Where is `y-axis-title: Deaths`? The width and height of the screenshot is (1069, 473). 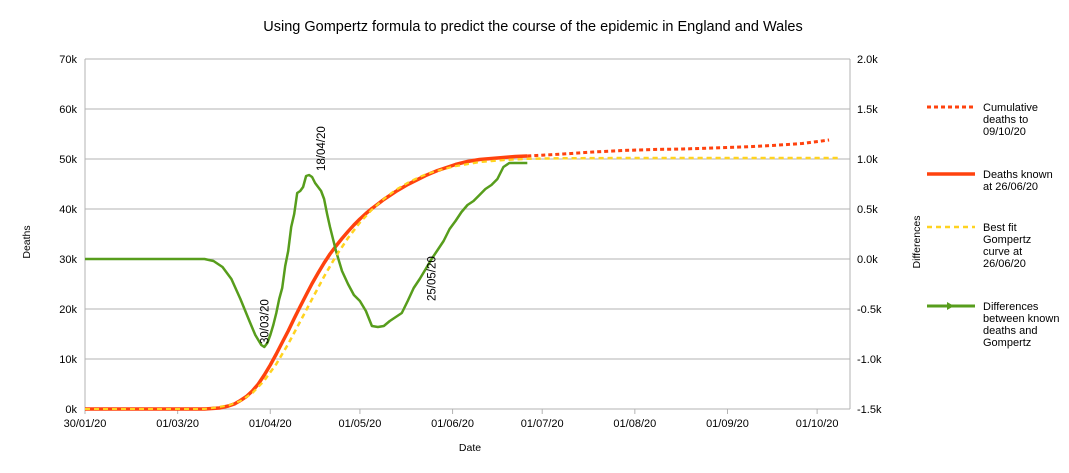 y-axis-title: Deaths is located at coordinates (27, 241).